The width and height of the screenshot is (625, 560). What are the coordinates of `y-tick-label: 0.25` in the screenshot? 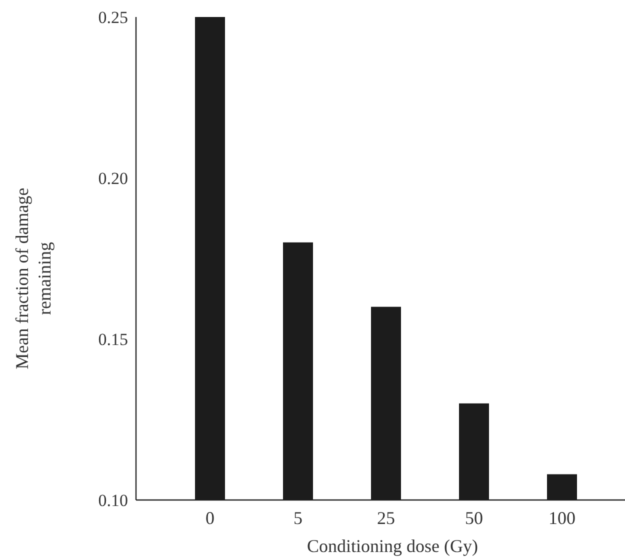 It's located at (113, 17).